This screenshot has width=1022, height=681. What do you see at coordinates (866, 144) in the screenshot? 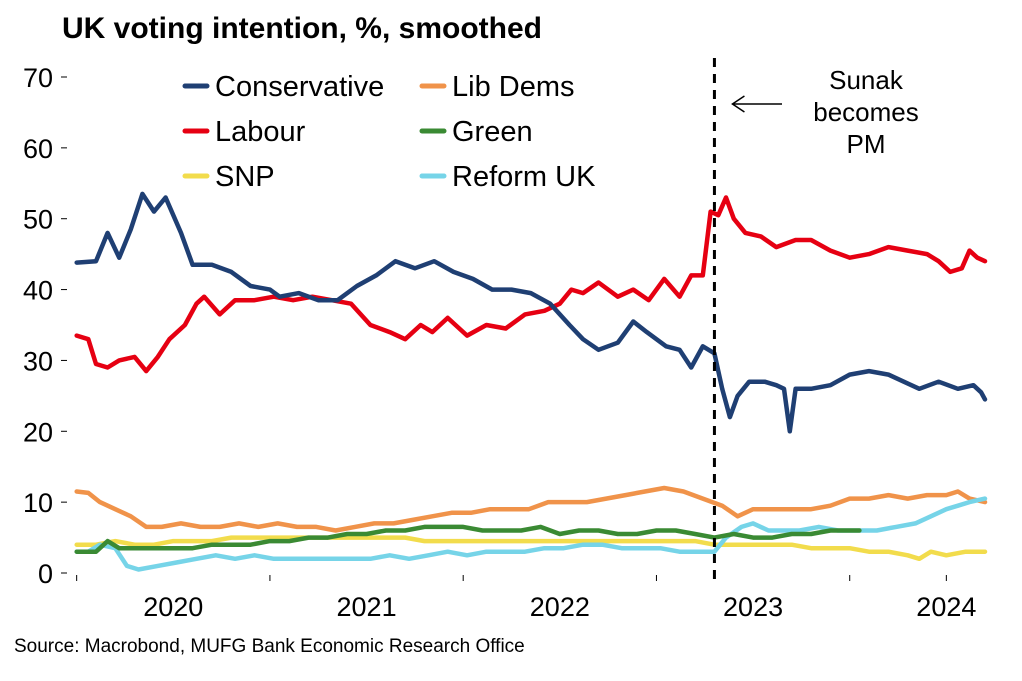
I see `annotation-text-line: PM` at bounding box center [866, 144].